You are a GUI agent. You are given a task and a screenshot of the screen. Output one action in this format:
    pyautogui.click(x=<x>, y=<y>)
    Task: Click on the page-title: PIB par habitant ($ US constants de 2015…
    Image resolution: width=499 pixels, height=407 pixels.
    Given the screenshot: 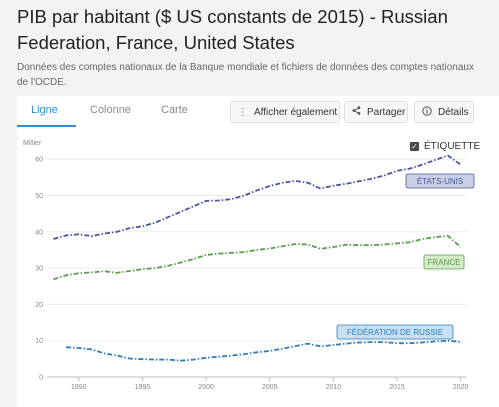 What is the action you would take?
    pyautogui.click(x=232, y=29)
    